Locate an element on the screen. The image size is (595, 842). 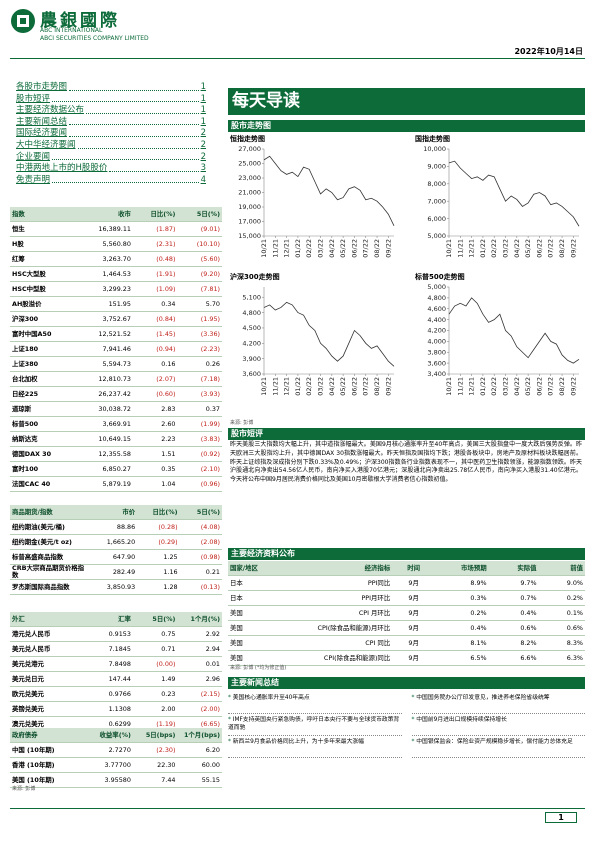
y-tick-label: 3,900 is located at coordinates (251, 359).